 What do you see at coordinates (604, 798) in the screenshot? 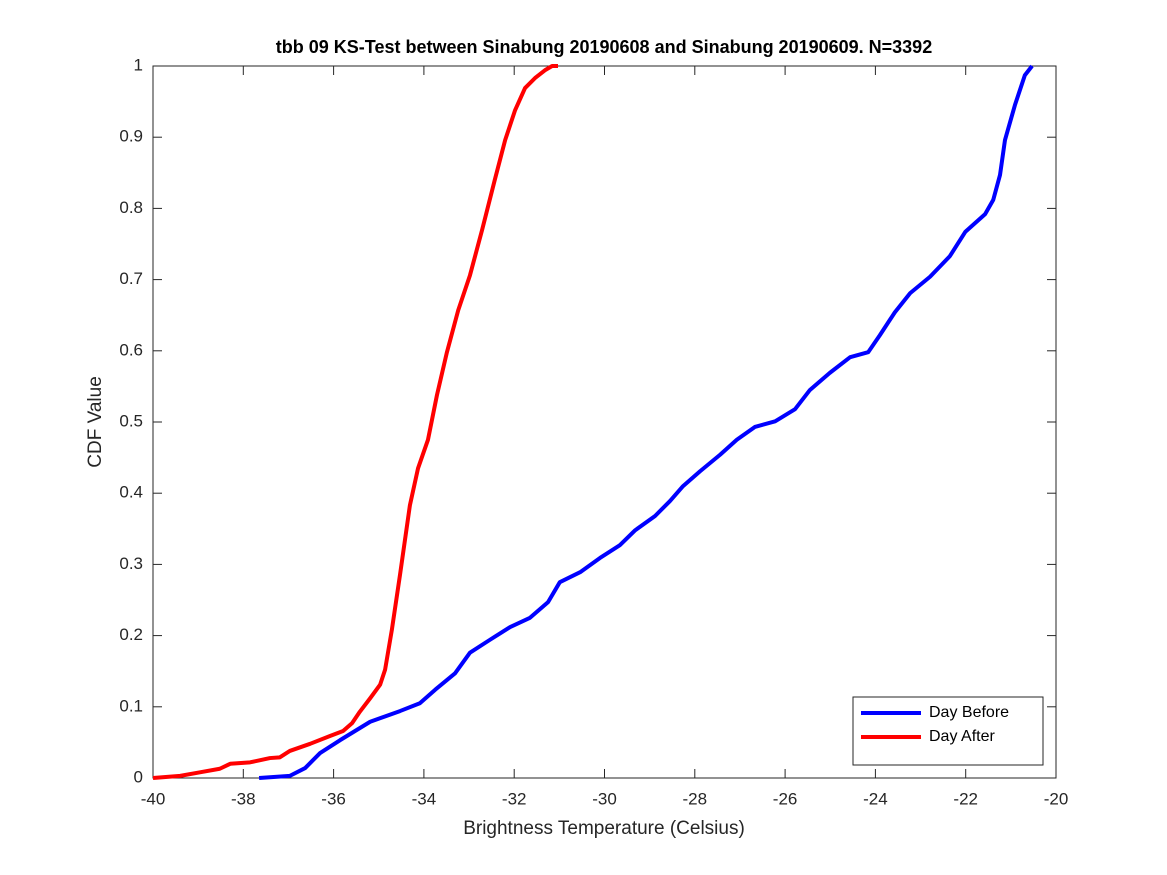
I see `x-tick-label: -30` at bounding box center [604, 798].